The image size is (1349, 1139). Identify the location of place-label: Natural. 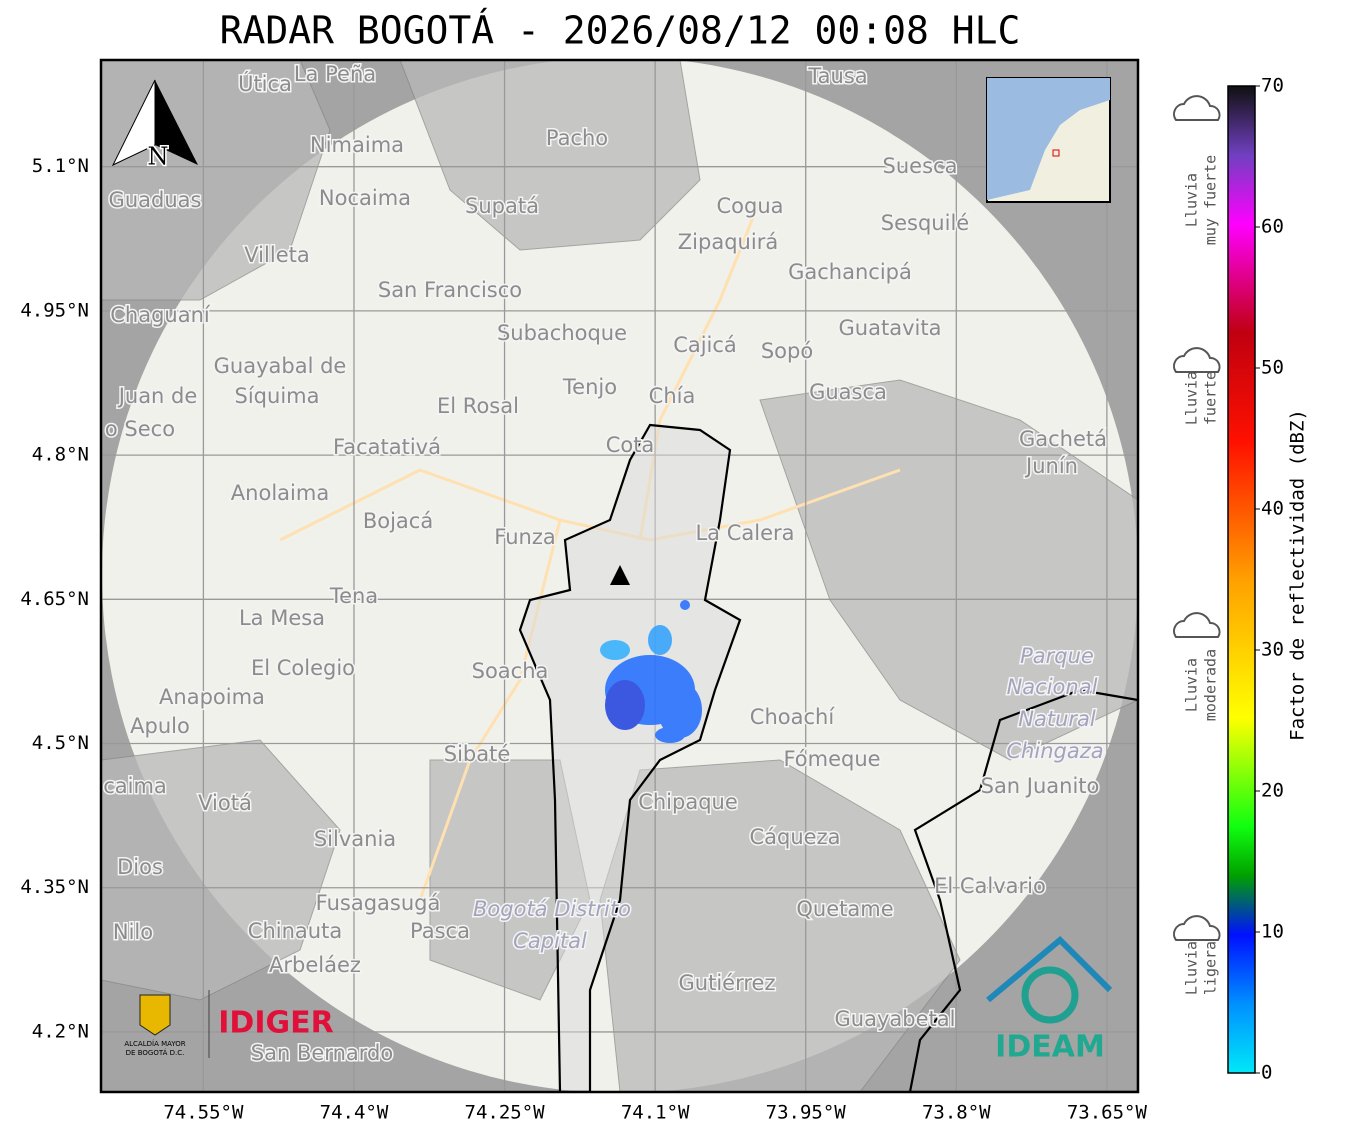
(1057, 719).